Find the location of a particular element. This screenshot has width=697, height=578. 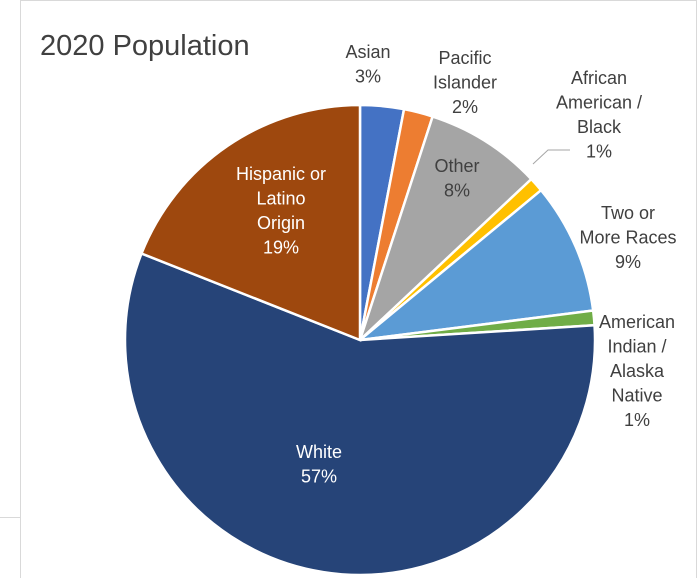

pie-slice-other is located at coordinates (446, 227).